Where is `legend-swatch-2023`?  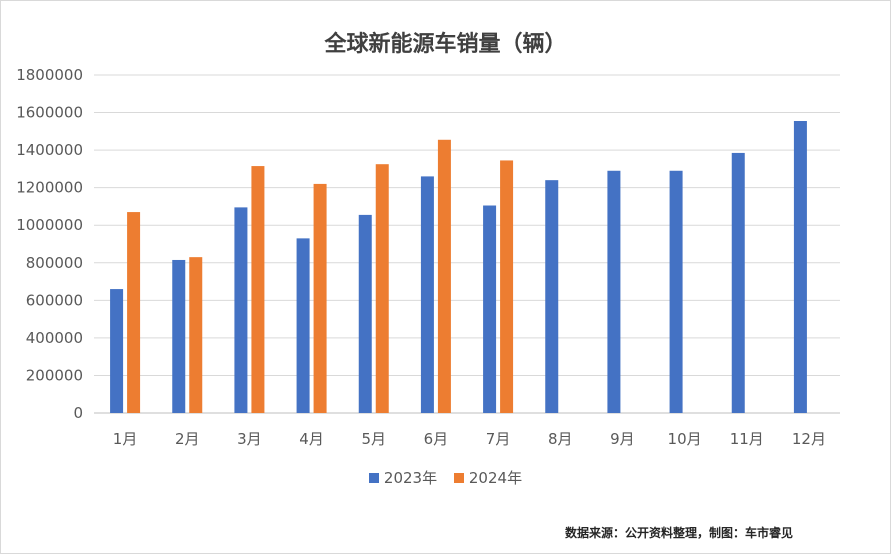
legend-swatch-2023 is located at coordinates (373, 477).